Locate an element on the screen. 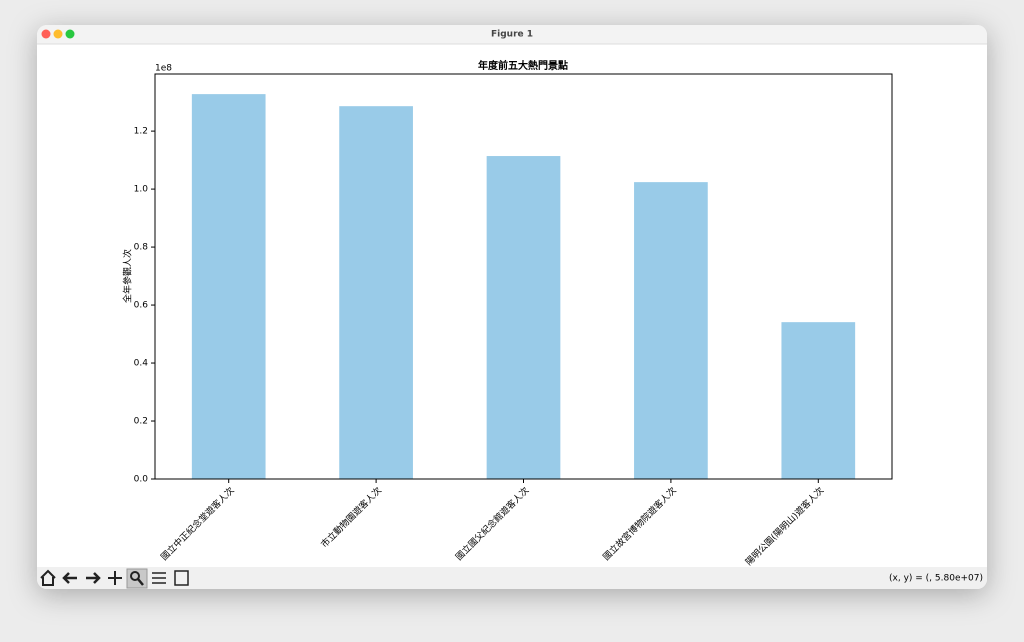 This screenshot has height=642, width=1024. y-tick-label: 0.8 is located at coordinates (141, 248).